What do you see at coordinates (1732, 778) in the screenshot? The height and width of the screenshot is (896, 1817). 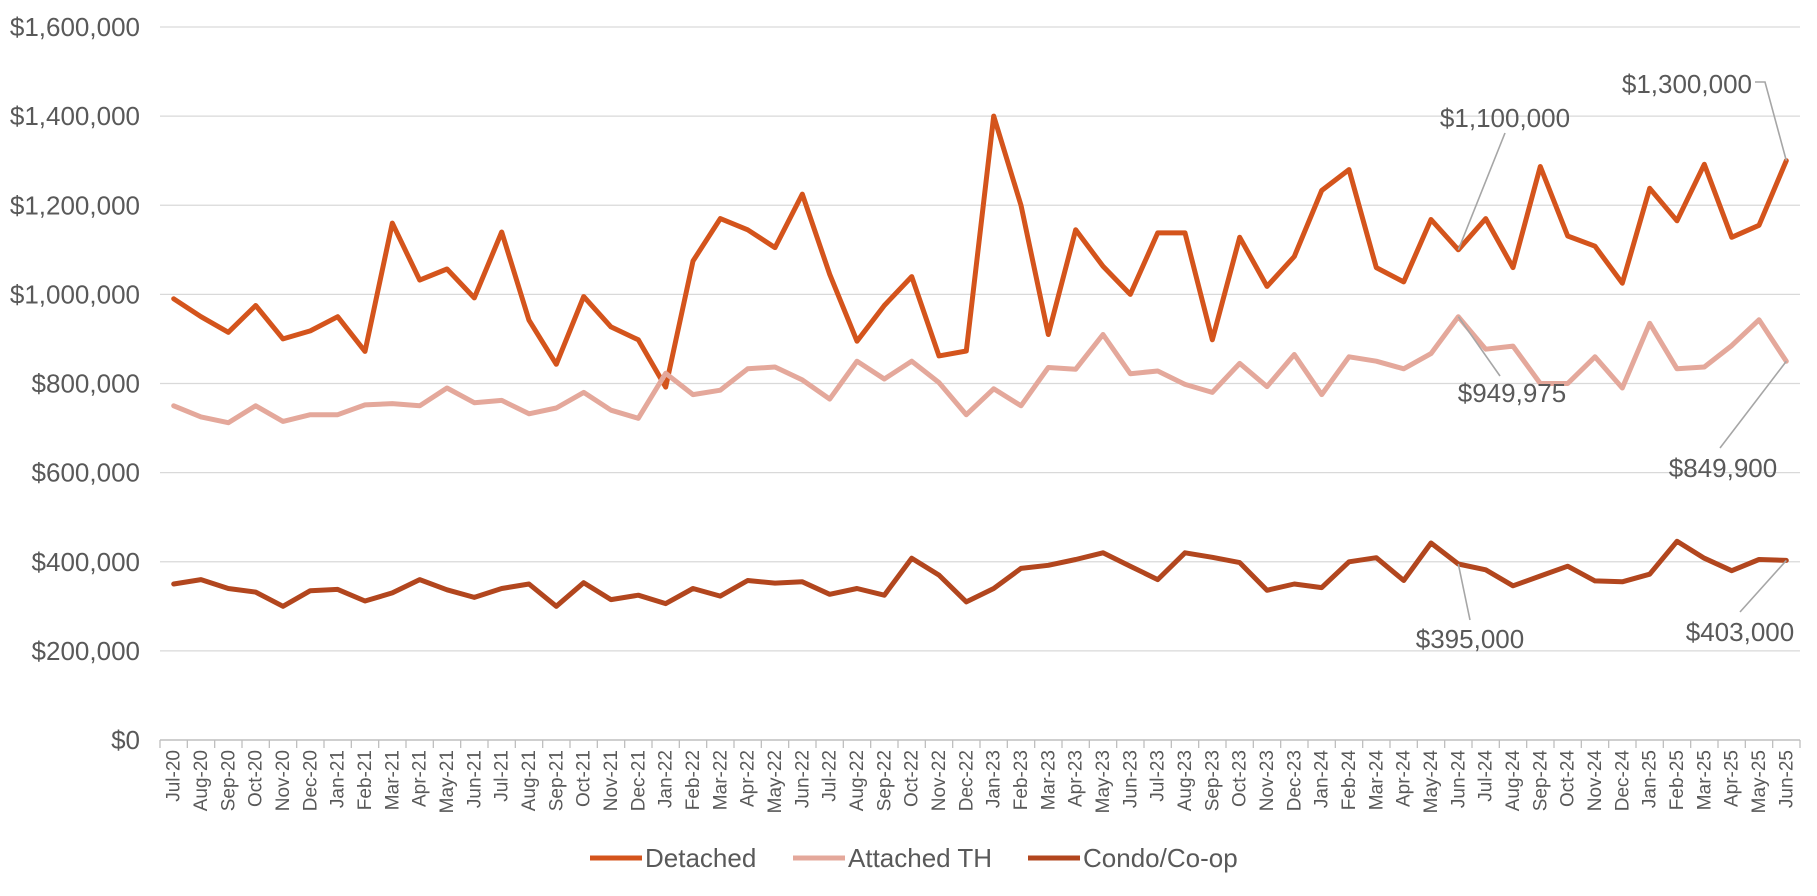 I see `x-tick-label: Apr-25` at bounding box center [1732, 778].